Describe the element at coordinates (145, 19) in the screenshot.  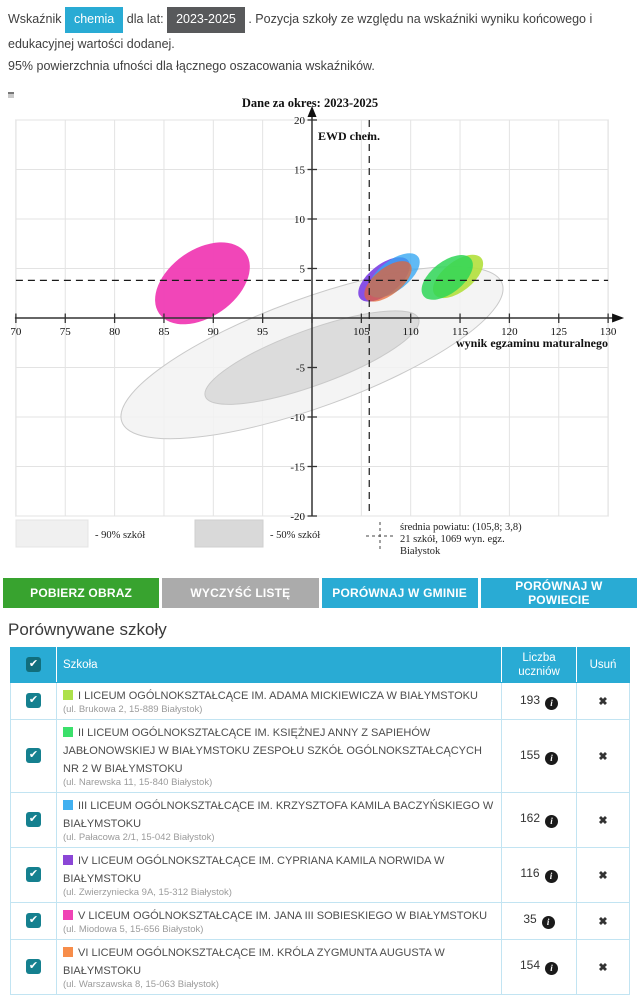
I see `intro-years-label: dla lat:` at that location.